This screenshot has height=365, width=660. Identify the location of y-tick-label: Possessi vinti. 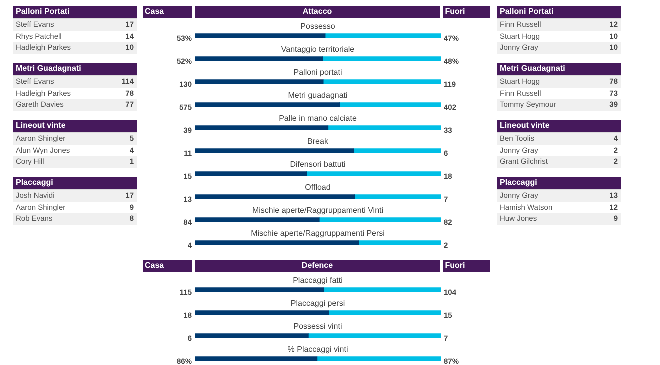
(318, 327).